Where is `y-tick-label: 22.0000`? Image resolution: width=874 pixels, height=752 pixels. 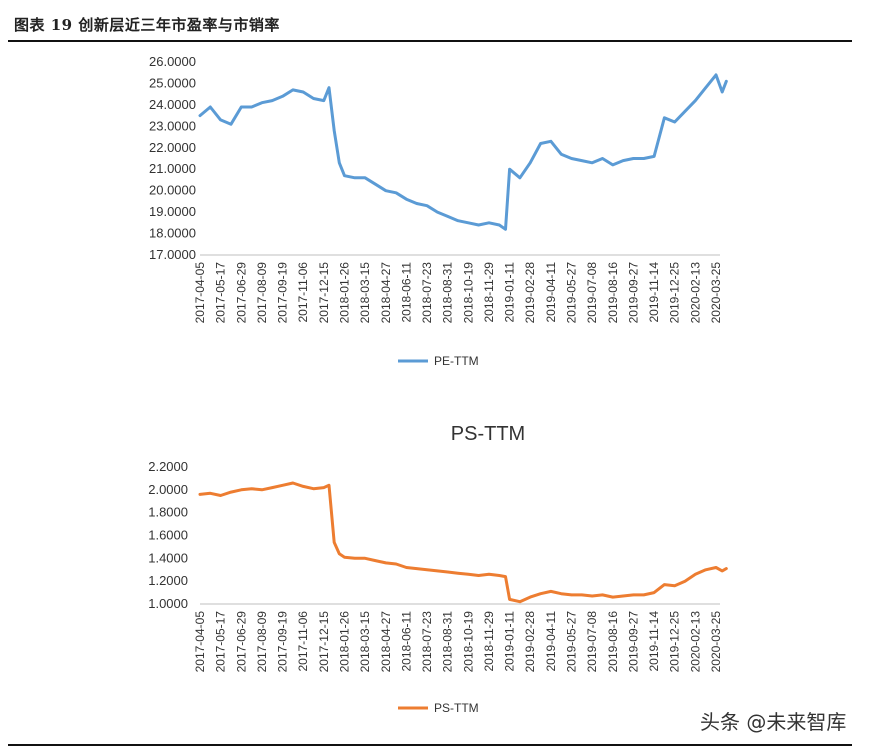
y-tick-label: 22.0000 is located at coordinates (172, 147).